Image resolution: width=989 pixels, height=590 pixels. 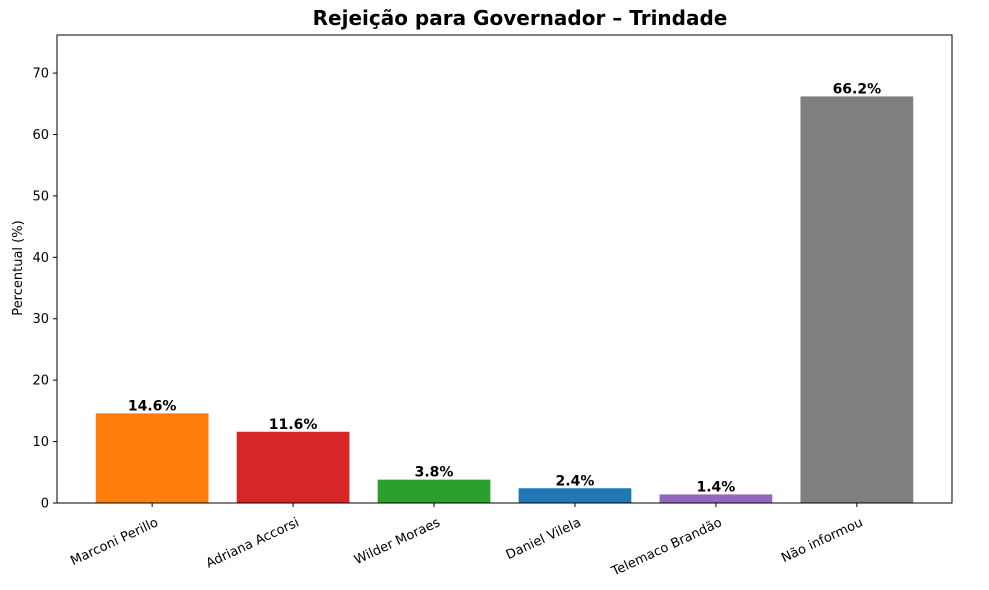 I want to click on data-label-4: 1.4%, so click(x=716, y=487).